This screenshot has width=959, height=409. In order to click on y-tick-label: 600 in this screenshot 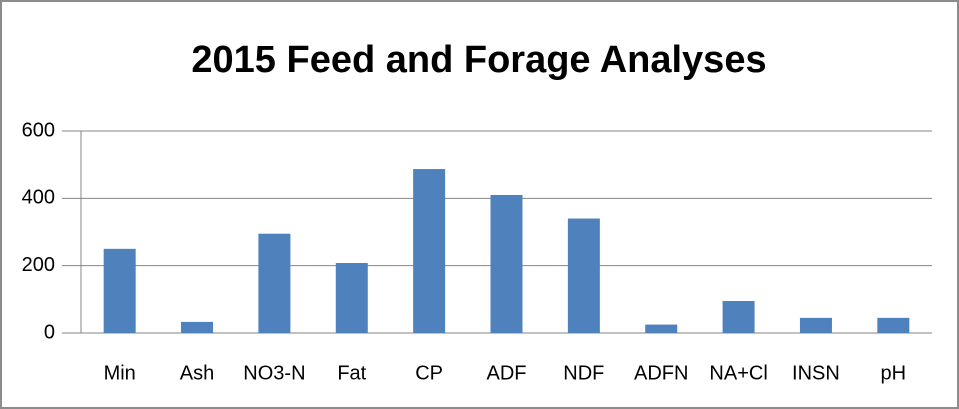, I will do `click(38, 130)`.